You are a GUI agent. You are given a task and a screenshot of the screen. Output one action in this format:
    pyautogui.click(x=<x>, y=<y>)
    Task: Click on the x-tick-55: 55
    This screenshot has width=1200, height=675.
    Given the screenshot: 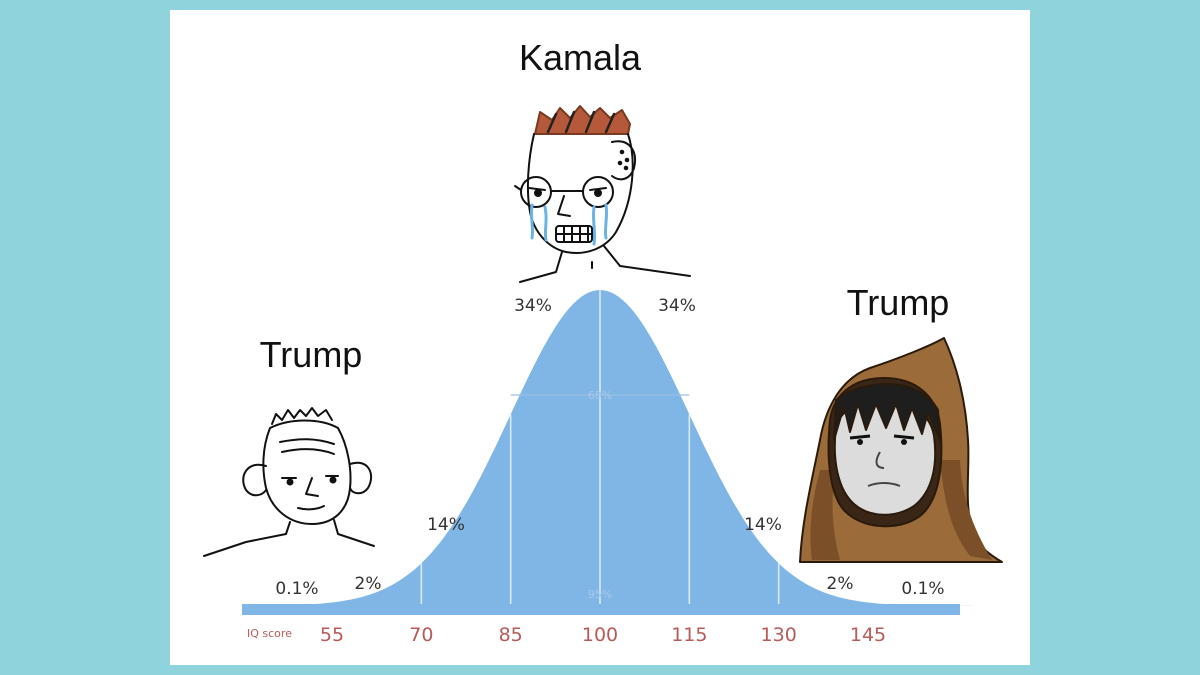 What is the action you would take?
    pyautogui.click(x=332, y=635)
    